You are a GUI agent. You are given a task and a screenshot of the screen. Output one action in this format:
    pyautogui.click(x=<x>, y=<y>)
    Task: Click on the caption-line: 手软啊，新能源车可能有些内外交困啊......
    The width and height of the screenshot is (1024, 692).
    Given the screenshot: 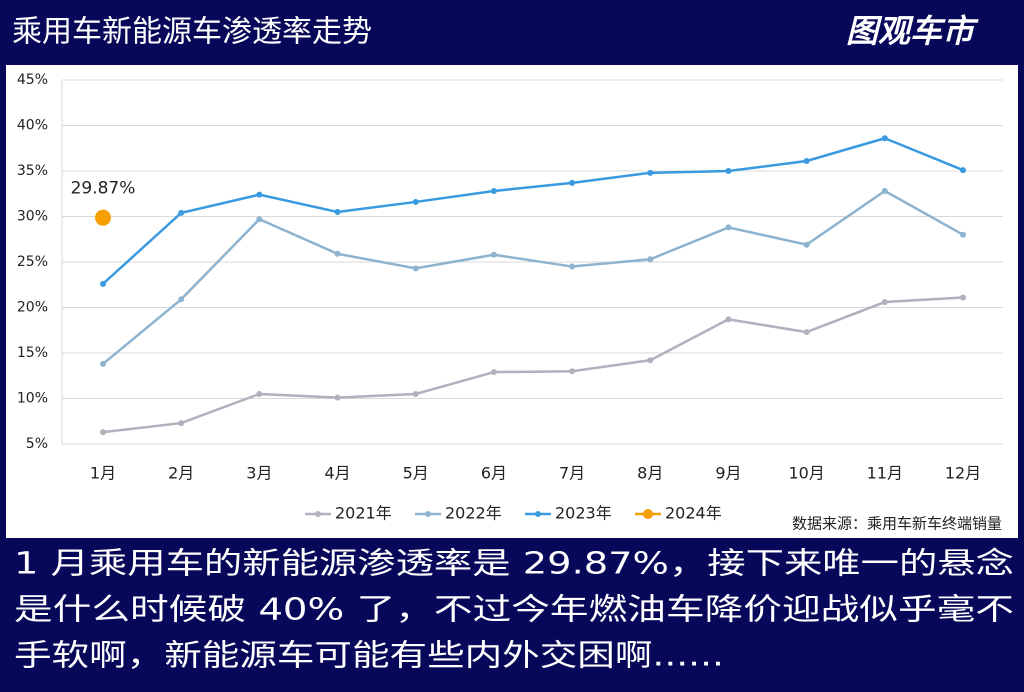 What is the action you would take?
    pyautogui.click(x=369, y=656)
    